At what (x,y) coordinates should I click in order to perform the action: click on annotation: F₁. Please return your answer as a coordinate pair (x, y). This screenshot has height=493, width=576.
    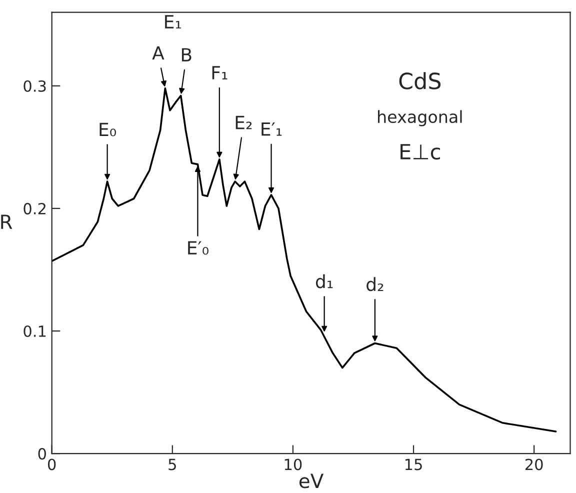
    Looking at the image, I should click on (220, 73).